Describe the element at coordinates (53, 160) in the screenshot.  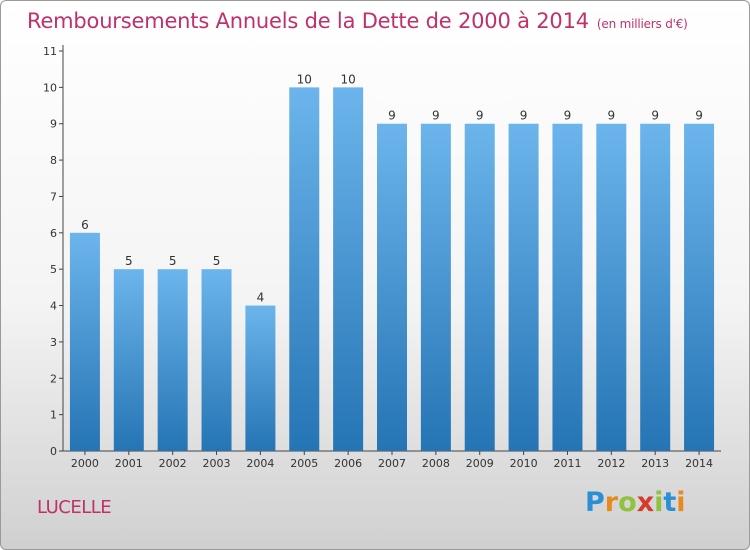
I see `y-tick-label: 8` at that location.